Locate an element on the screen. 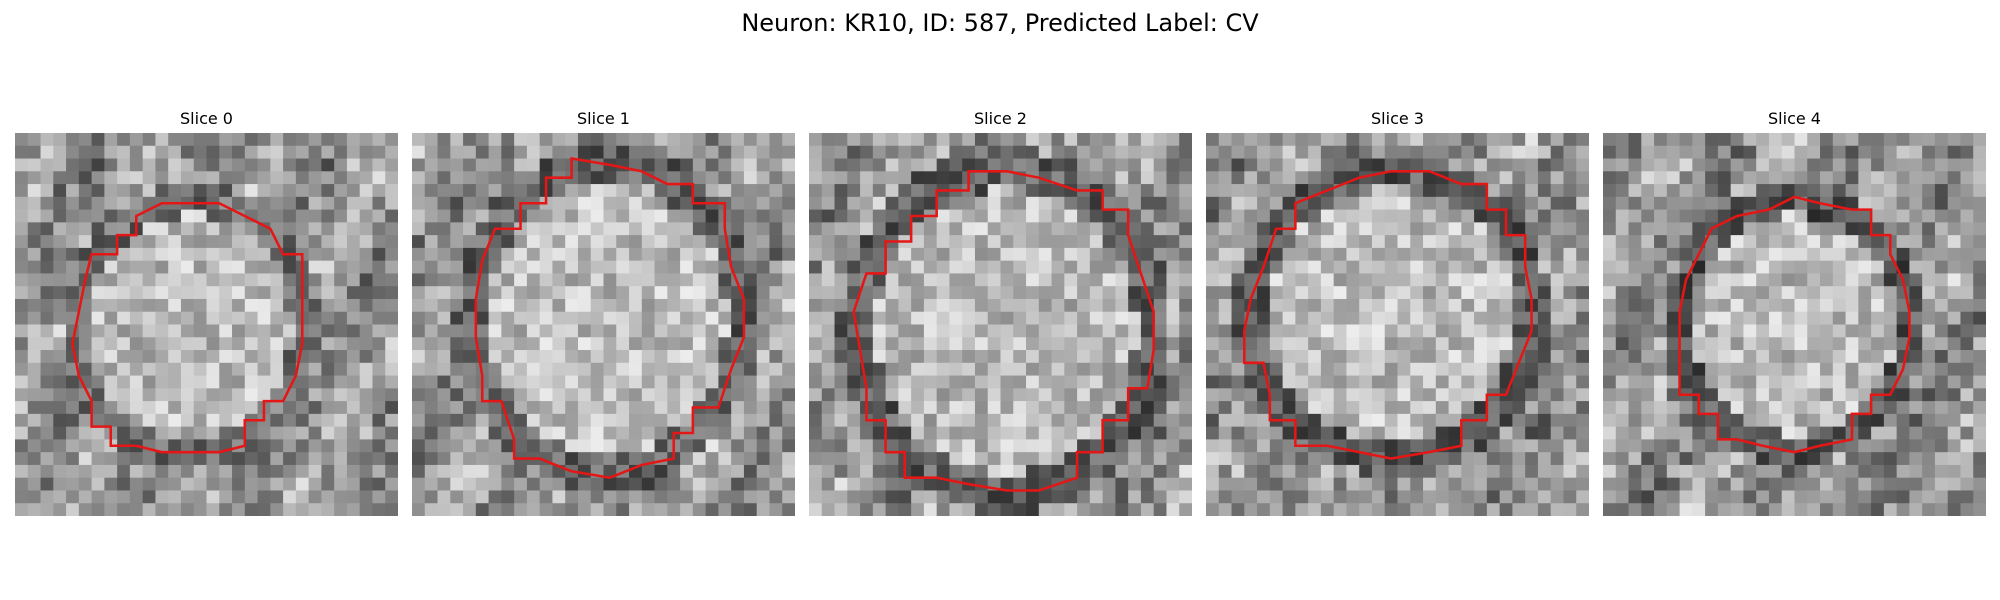 This screenshot has width=2000, height=600. slice-title: Slice 0 is located at coordinates (206, 118).